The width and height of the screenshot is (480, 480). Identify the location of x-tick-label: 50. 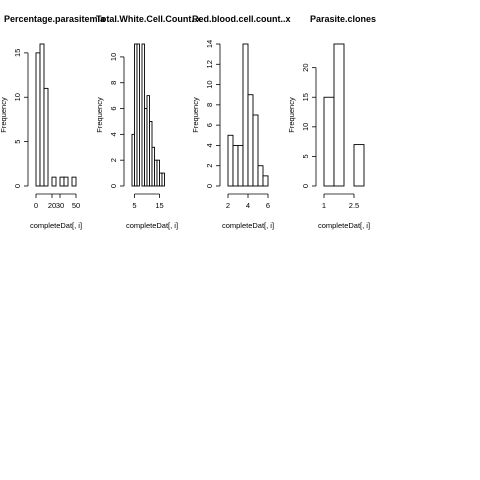
(76, 205).